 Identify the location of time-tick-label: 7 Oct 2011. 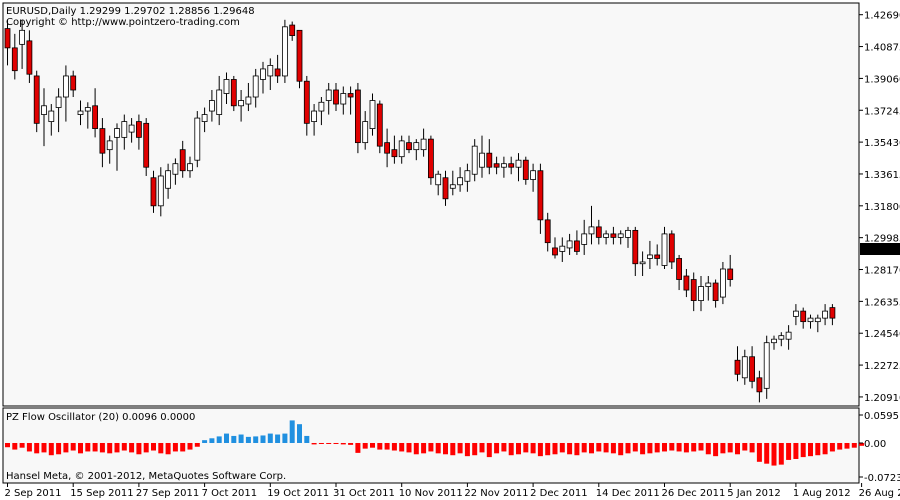
(229, 493).